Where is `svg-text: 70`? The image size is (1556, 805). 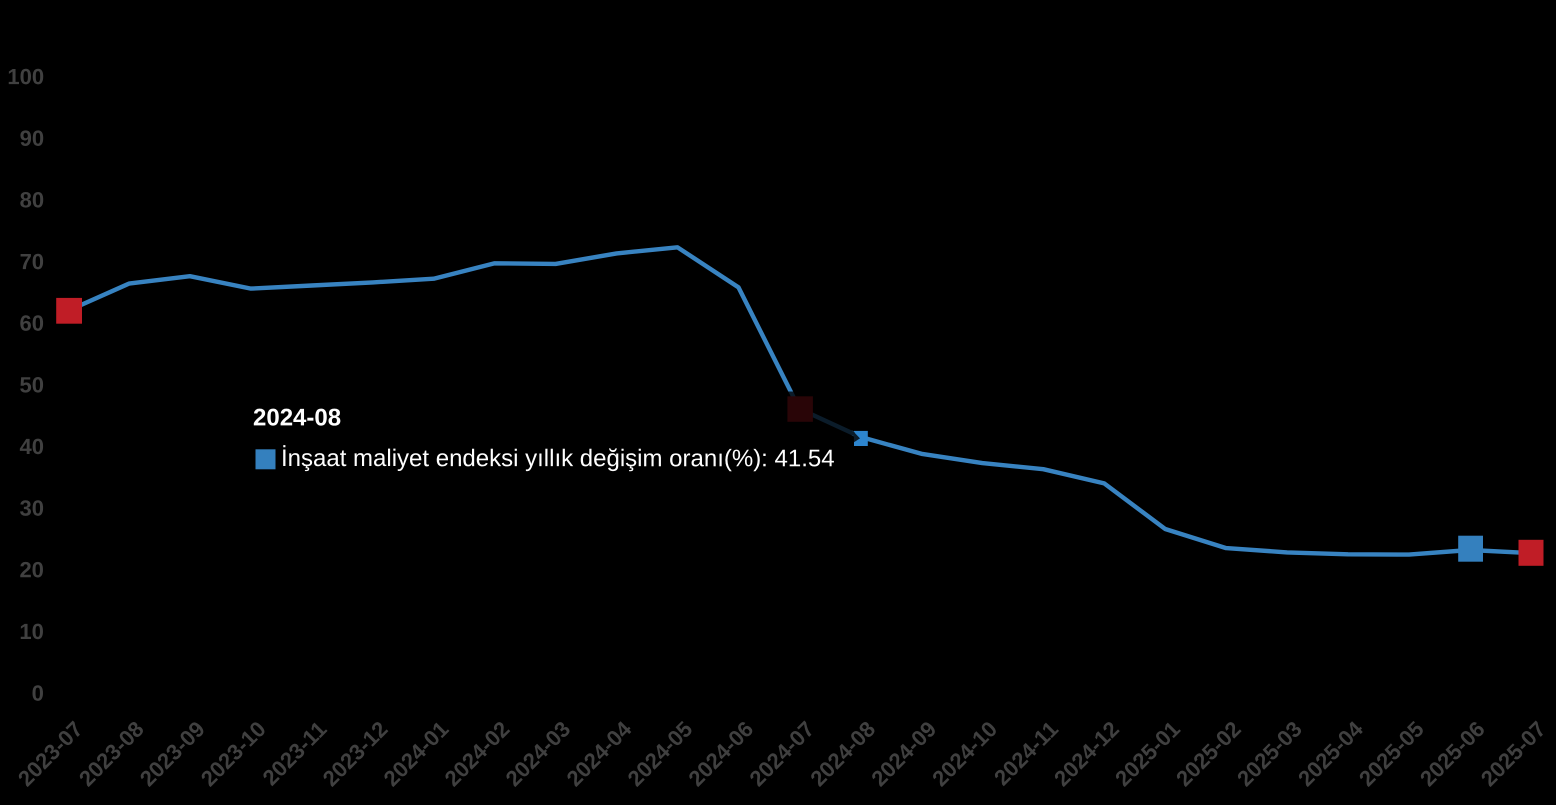 svg-text: 70 is located at coordinates (32, 261).